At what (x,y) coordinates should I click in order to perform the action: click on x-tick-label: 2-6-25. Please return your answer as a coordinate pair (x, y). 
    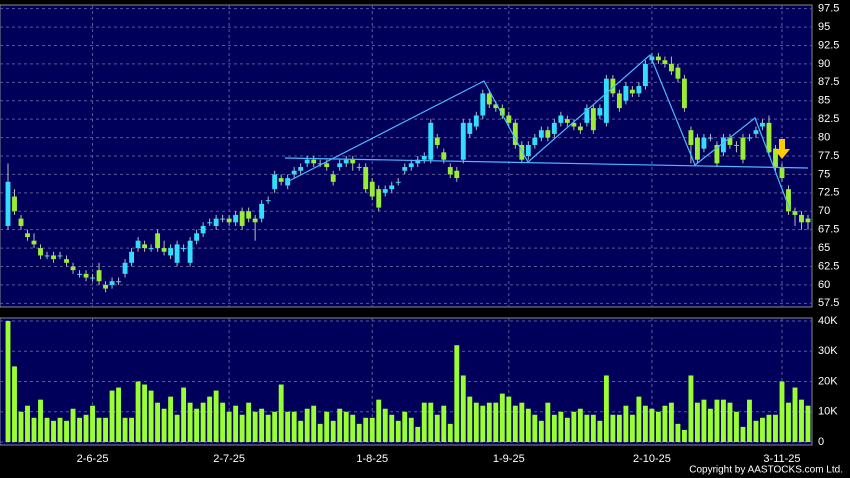
    Looking at the image, I should click on (93, 459).